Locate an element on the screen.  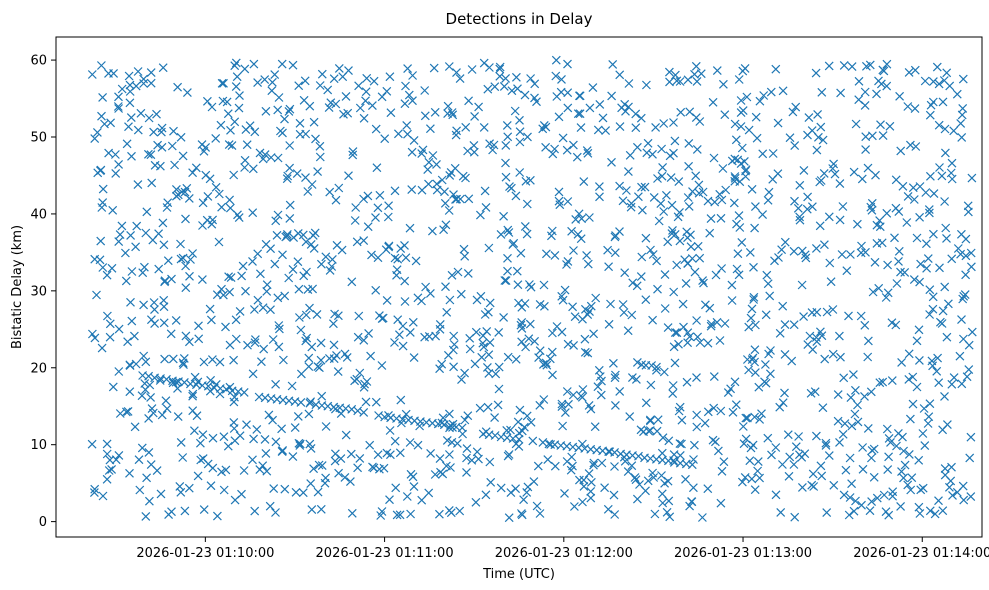
y-tick-label: 20 is located at coordinates (38, 368).